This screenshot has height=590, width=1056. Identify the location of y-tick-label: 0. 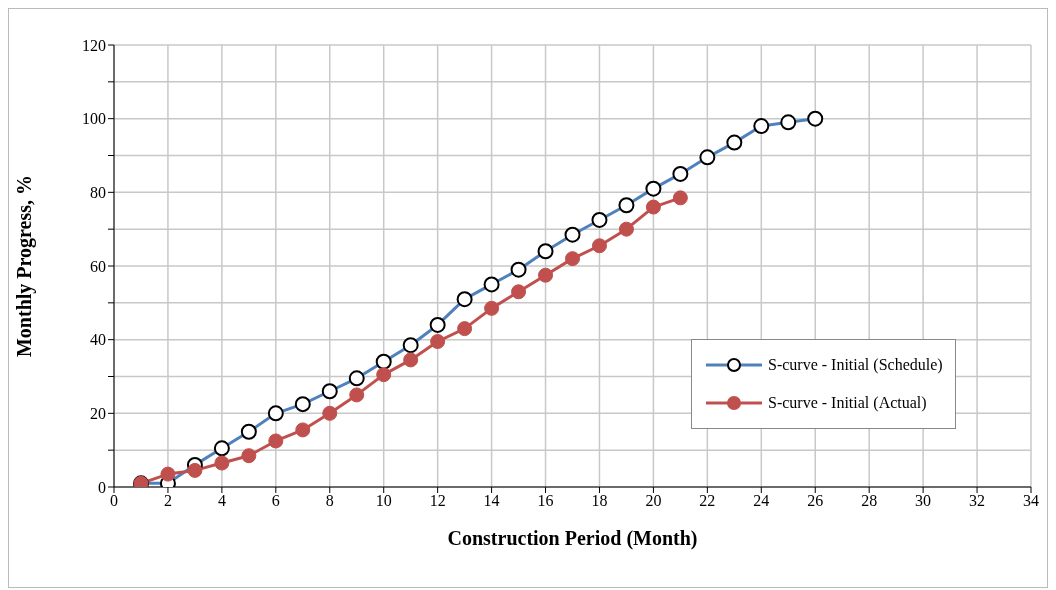
(102, 487).